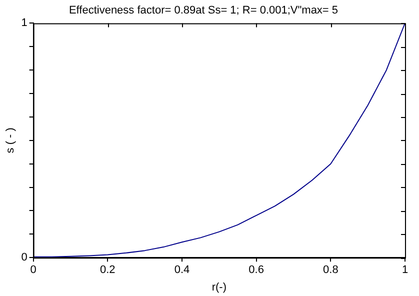 The width and height of the screenshot is (419, 296). I want to click on x-tick-label: 0.2, so click(108, 270).